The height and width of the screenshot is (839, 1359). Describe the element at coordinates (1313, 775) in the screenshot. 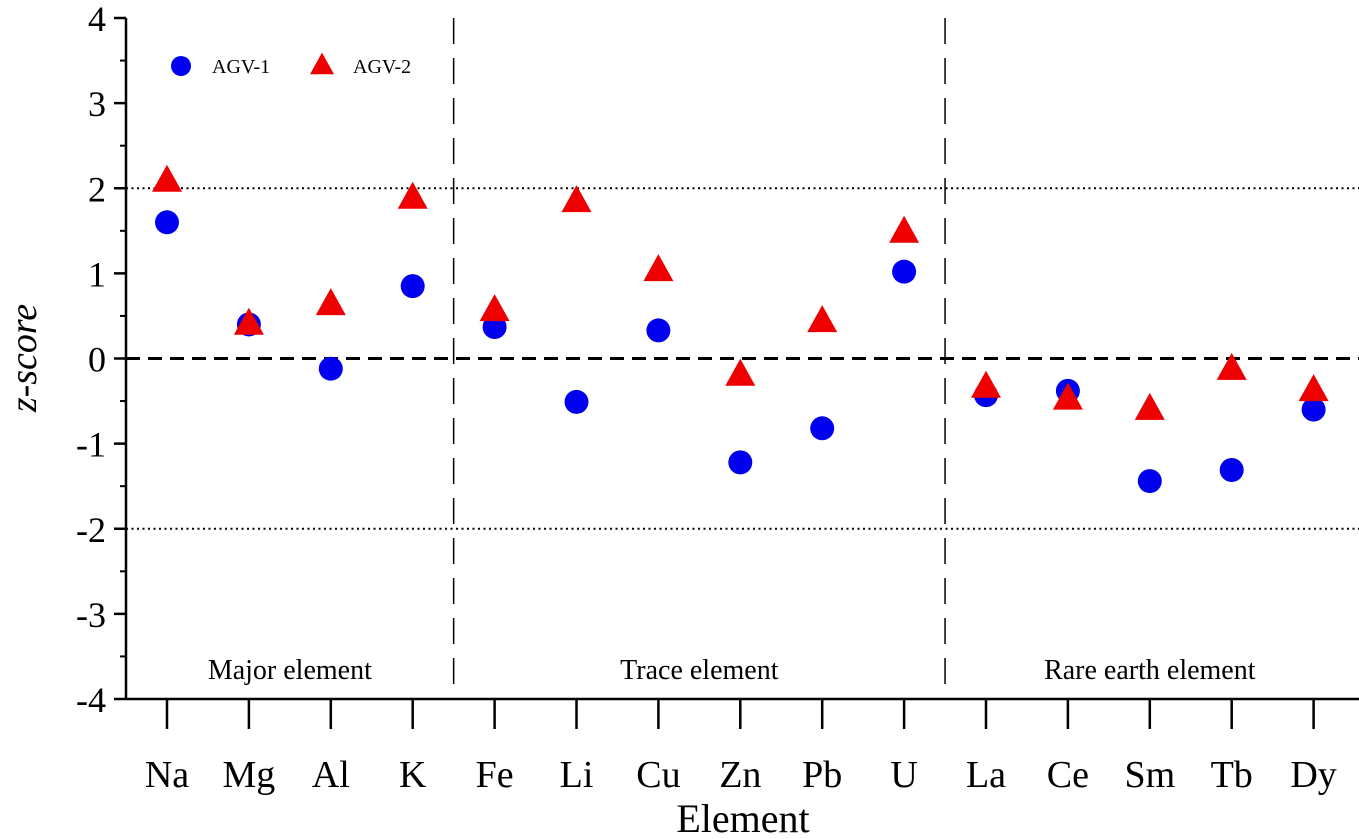

I see `x-tick-label: Dy` at that location.